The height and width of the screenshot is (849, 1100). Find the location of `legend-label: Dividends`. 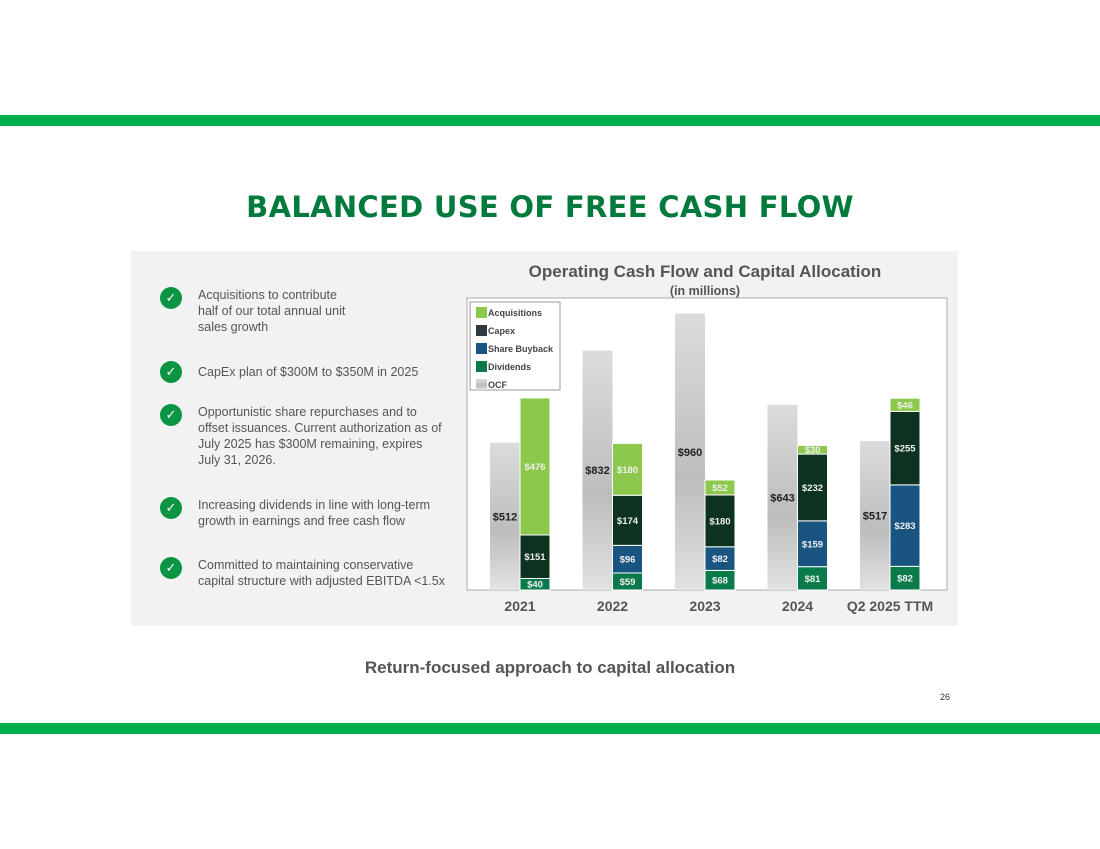

legend-label: Dividends is located at coordinates (509, 367).